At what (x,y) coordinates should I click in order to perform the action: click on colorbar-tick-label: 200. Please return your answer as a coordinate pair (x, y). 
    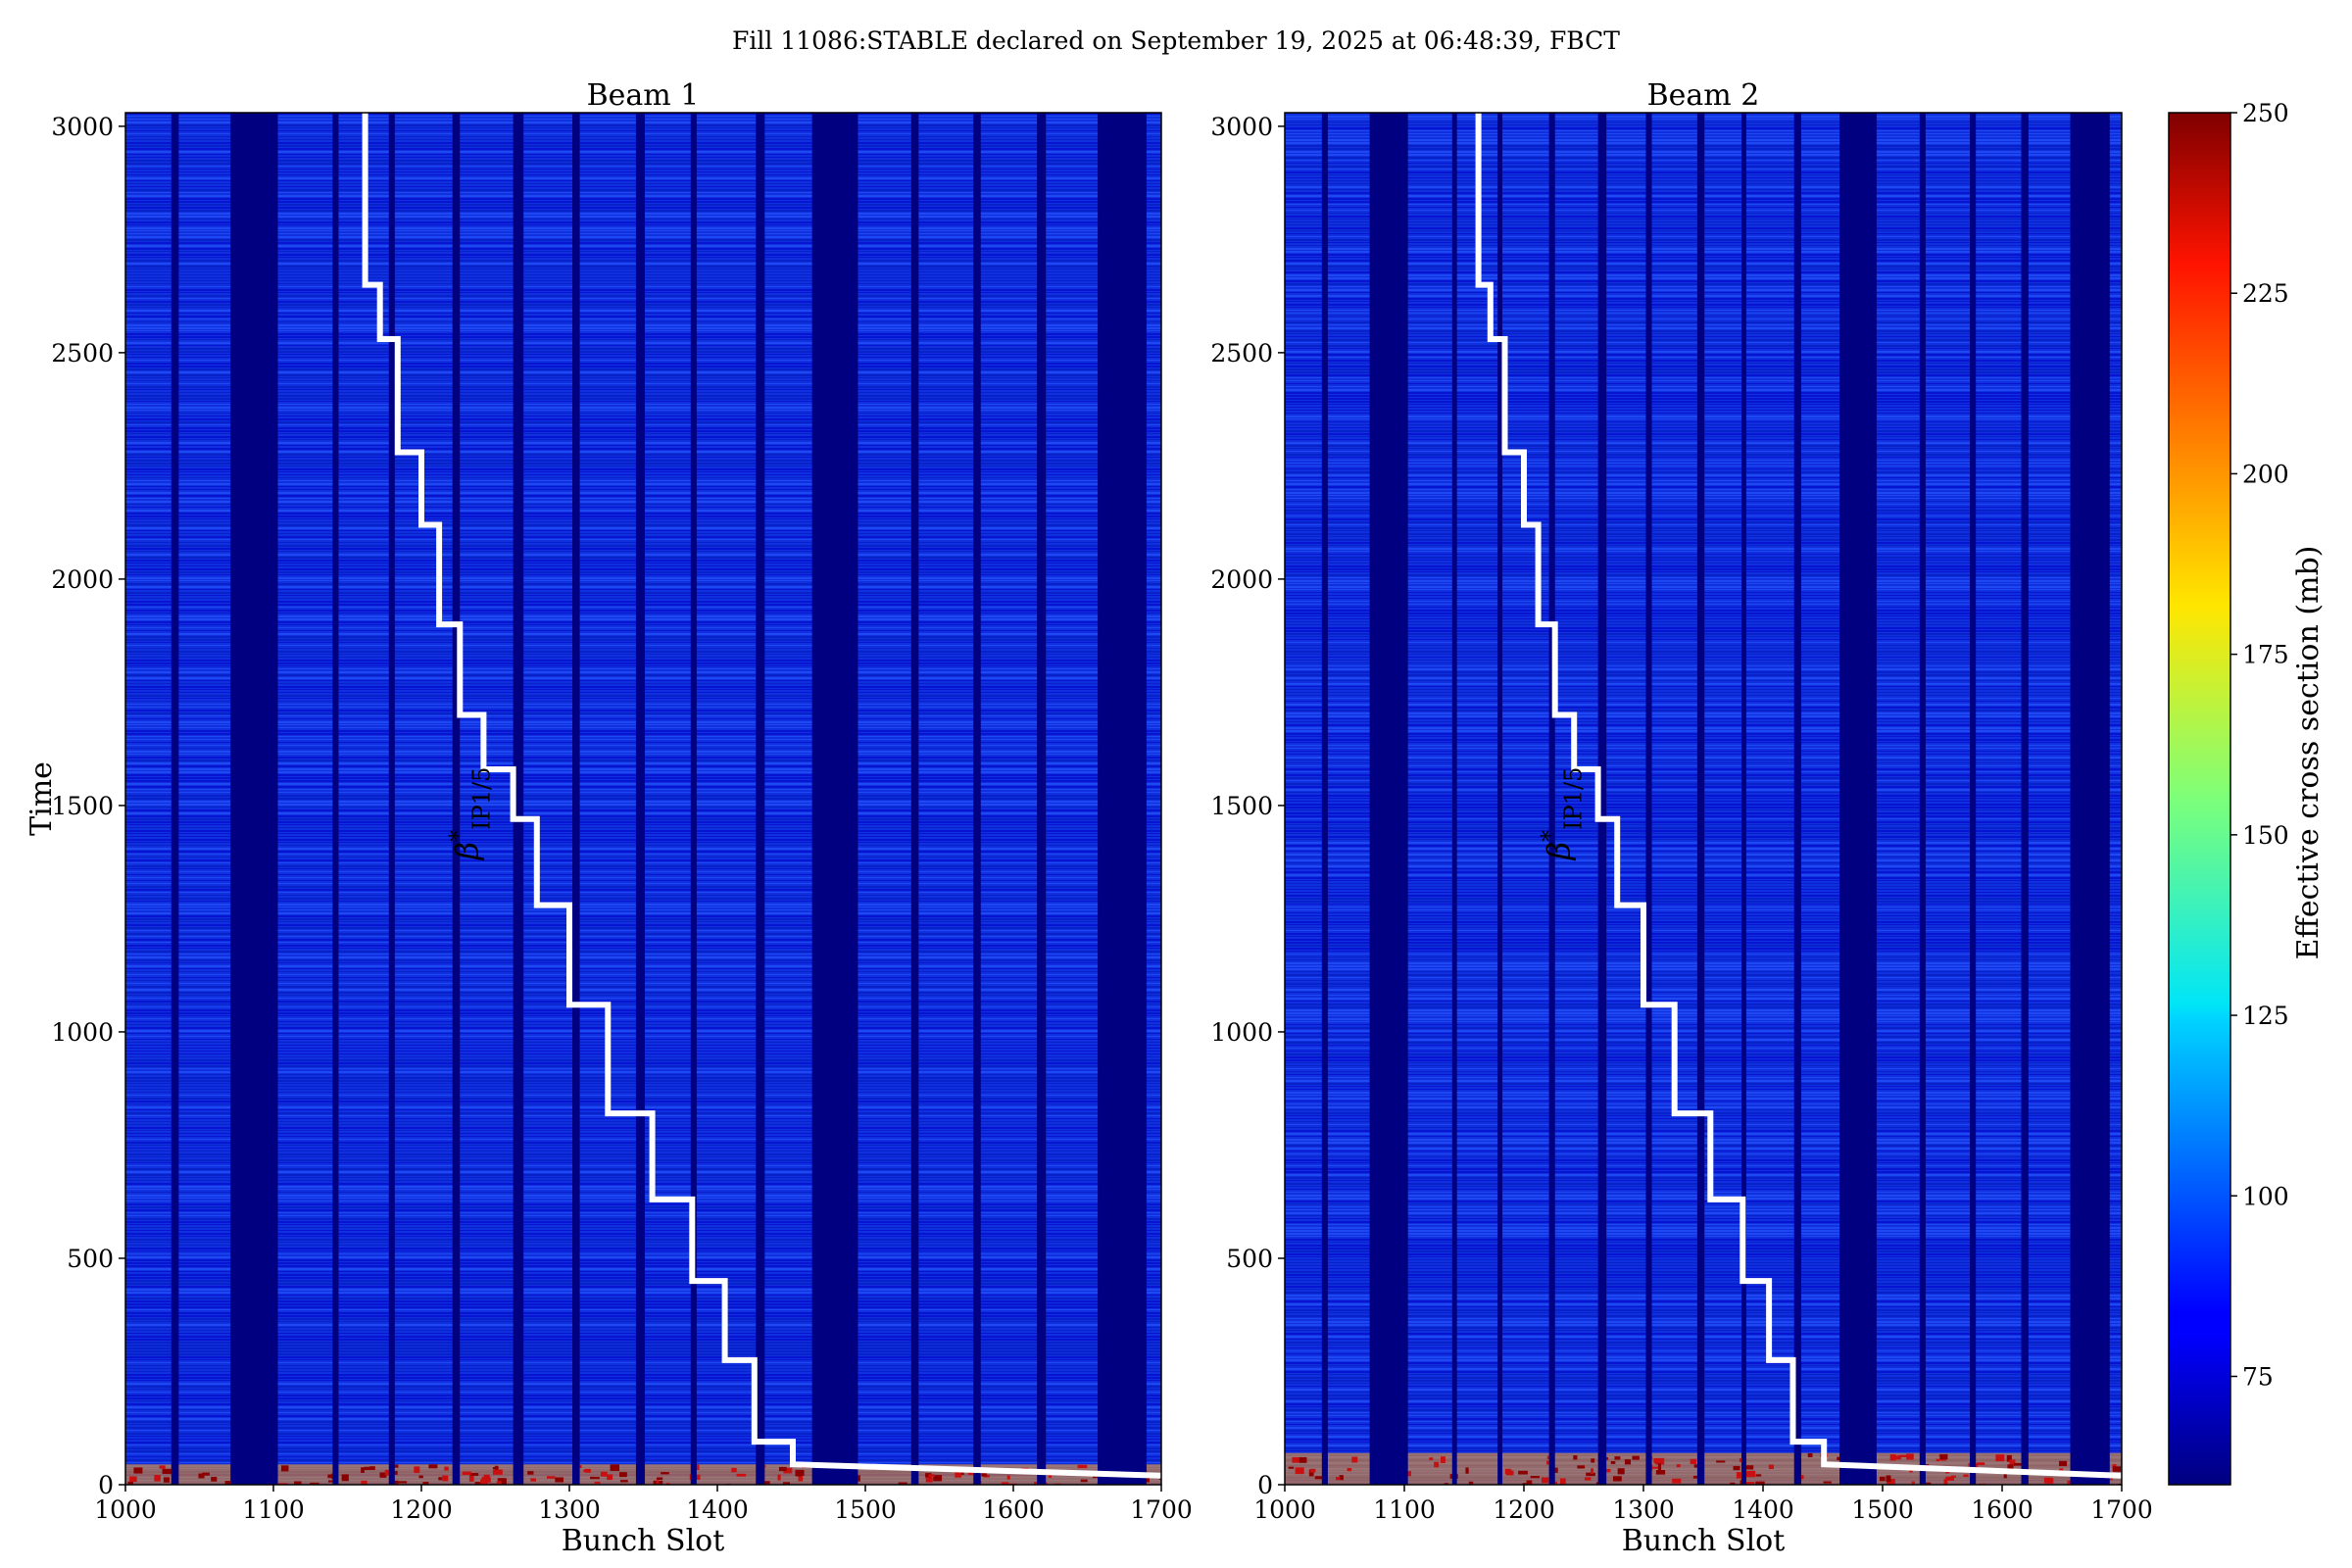
    Looking at the image, I should click on (2265, 474).